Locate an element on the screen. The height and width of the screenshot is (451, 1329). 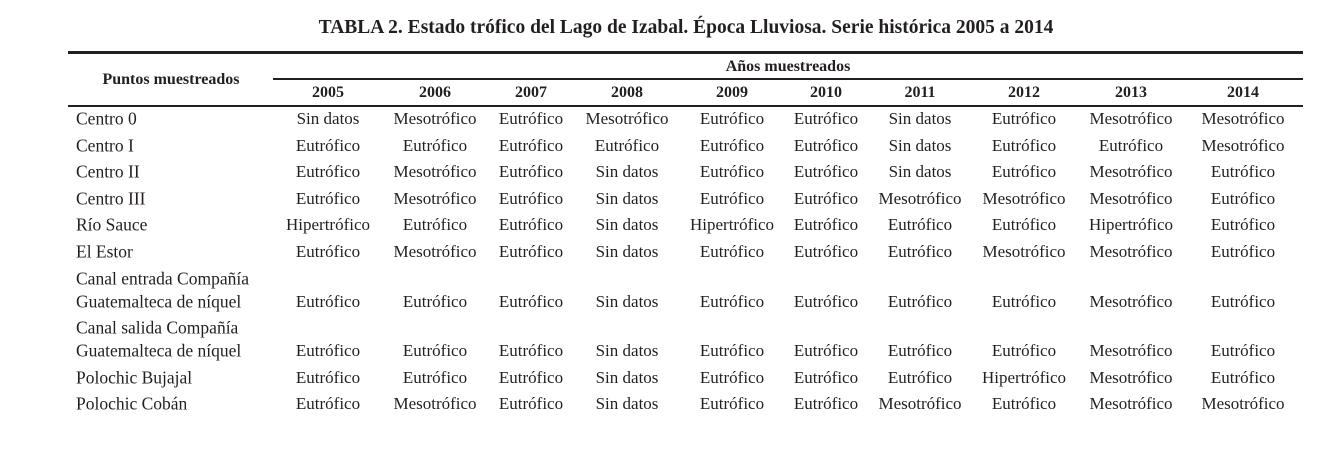
column-group: Años muestreados is located at coordinates (788, 66).